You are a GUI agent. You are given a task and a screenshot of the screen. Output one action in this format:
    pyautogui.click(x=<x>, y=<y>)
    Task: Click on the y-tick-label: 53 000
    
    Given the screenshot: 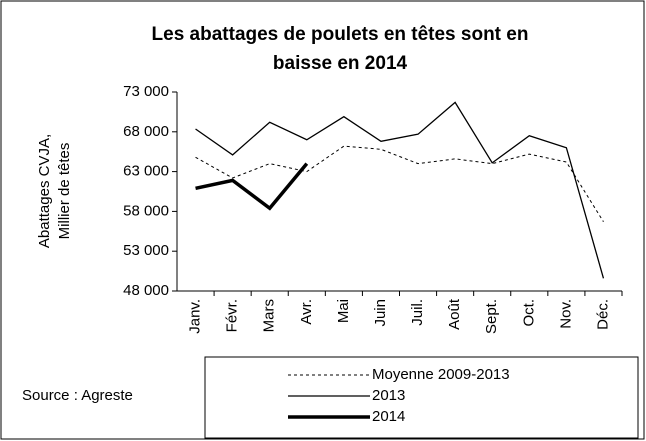 What is the action you would take?
    pyautogui.click(x=146, y=250)
    